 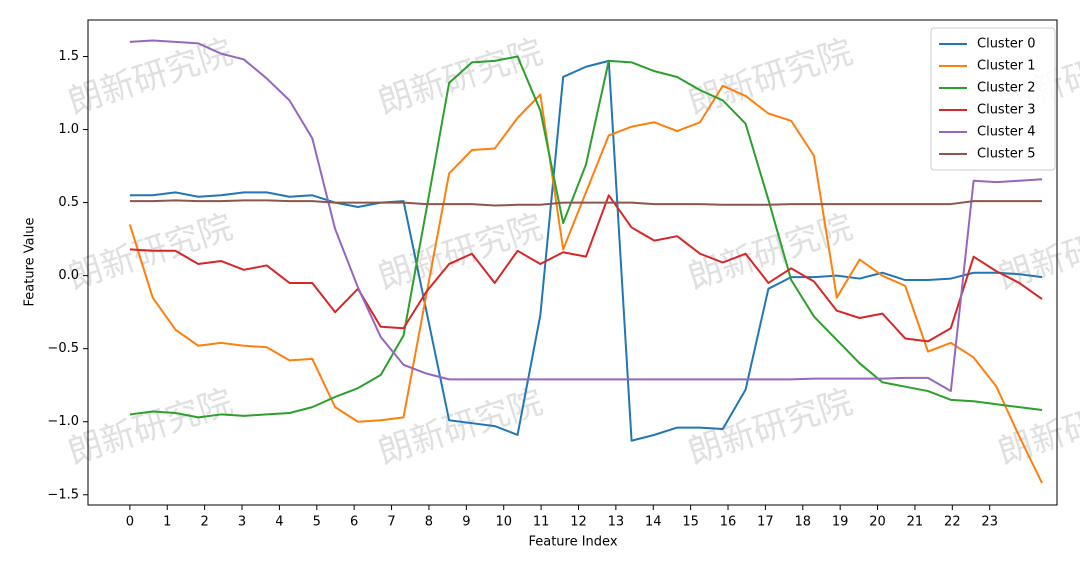 I want to click on legend-label: Cluster 2, so click(x=1006, y=88).